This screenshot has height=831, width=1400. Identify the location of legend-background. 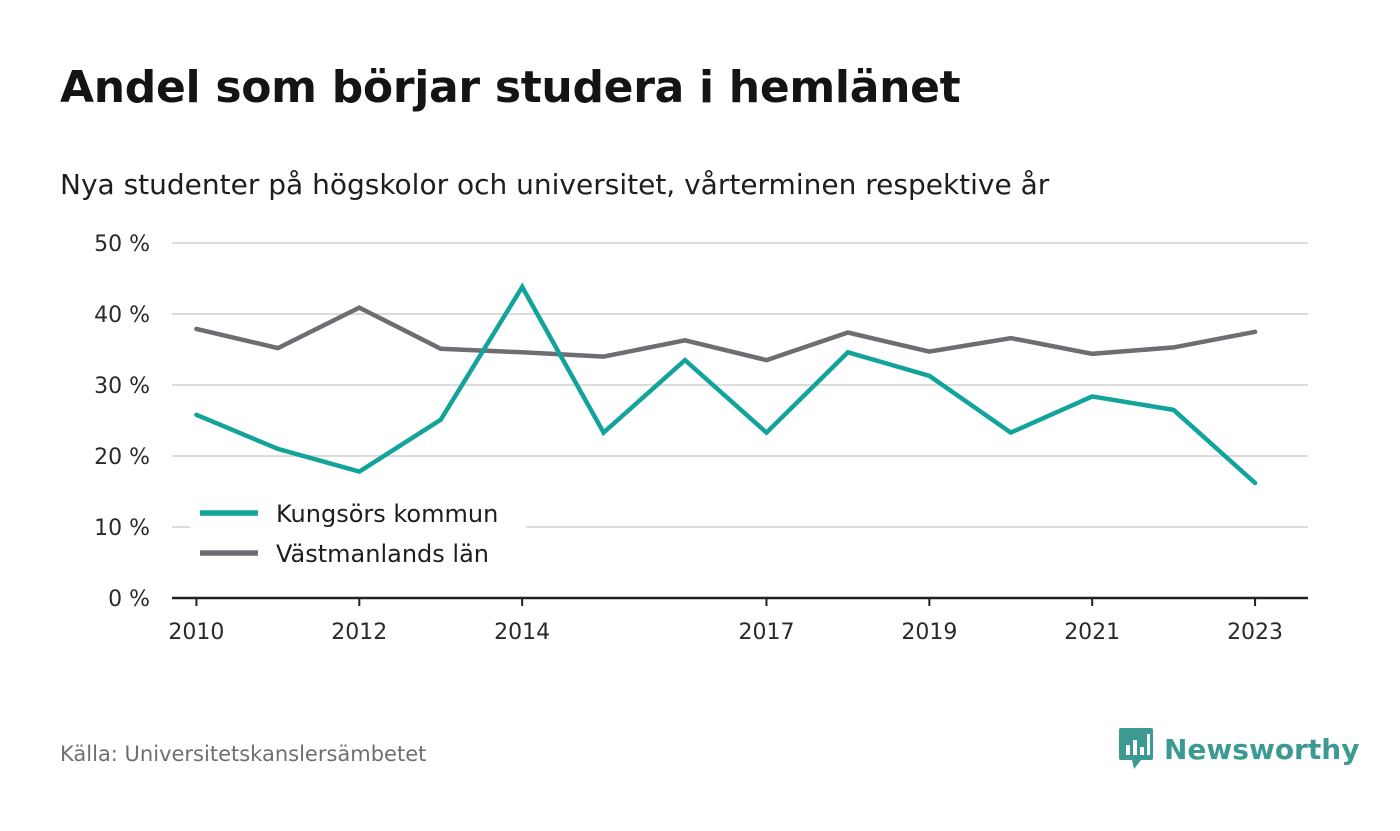
(358, 535).